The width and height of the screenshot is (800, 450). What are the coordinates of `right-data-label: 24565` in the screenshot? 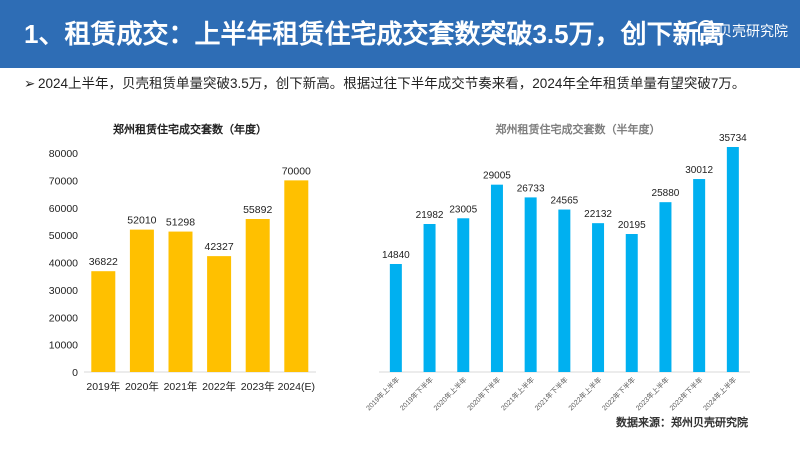 It's located at (564, 201).